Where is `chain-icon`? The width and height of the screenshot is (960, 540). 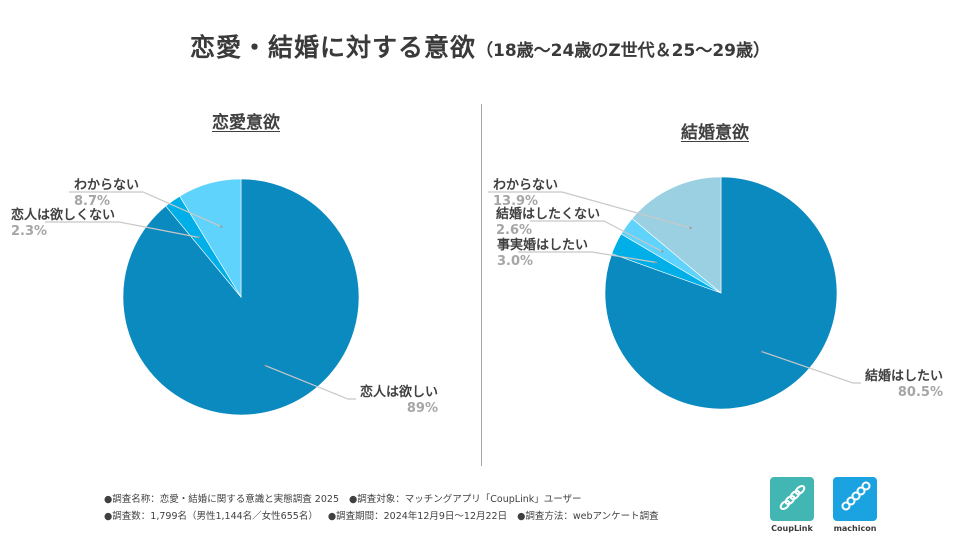
chain-icon is located at coordinates (855, 499).